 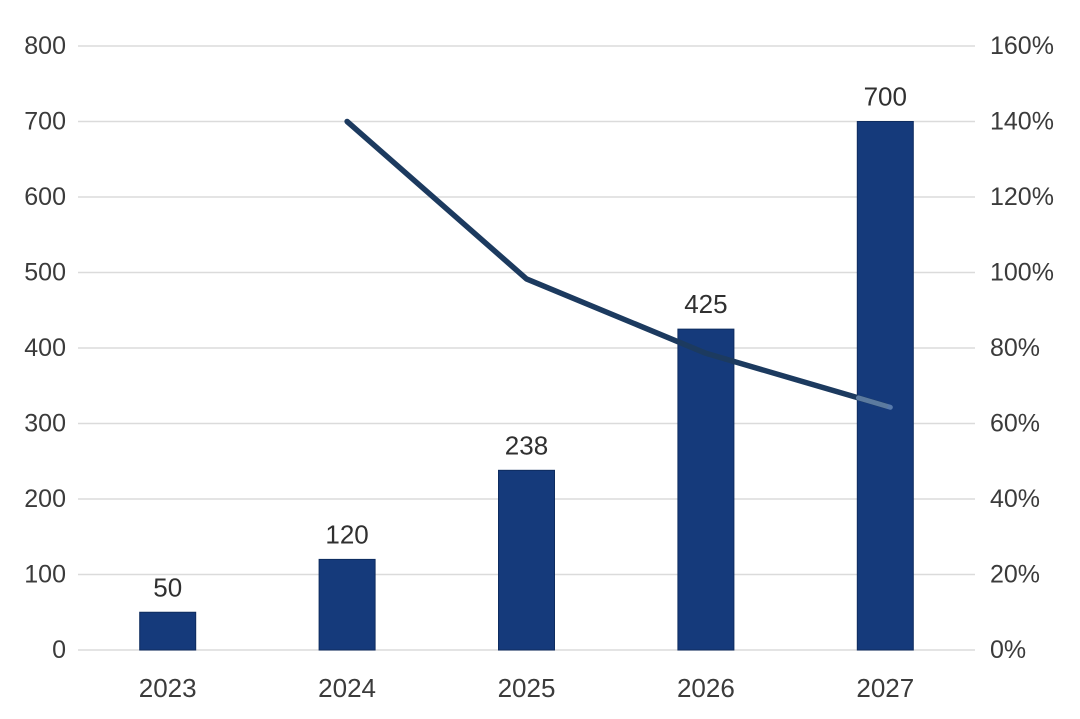 I want to click on bar-2024, so click(x=347, y=604).